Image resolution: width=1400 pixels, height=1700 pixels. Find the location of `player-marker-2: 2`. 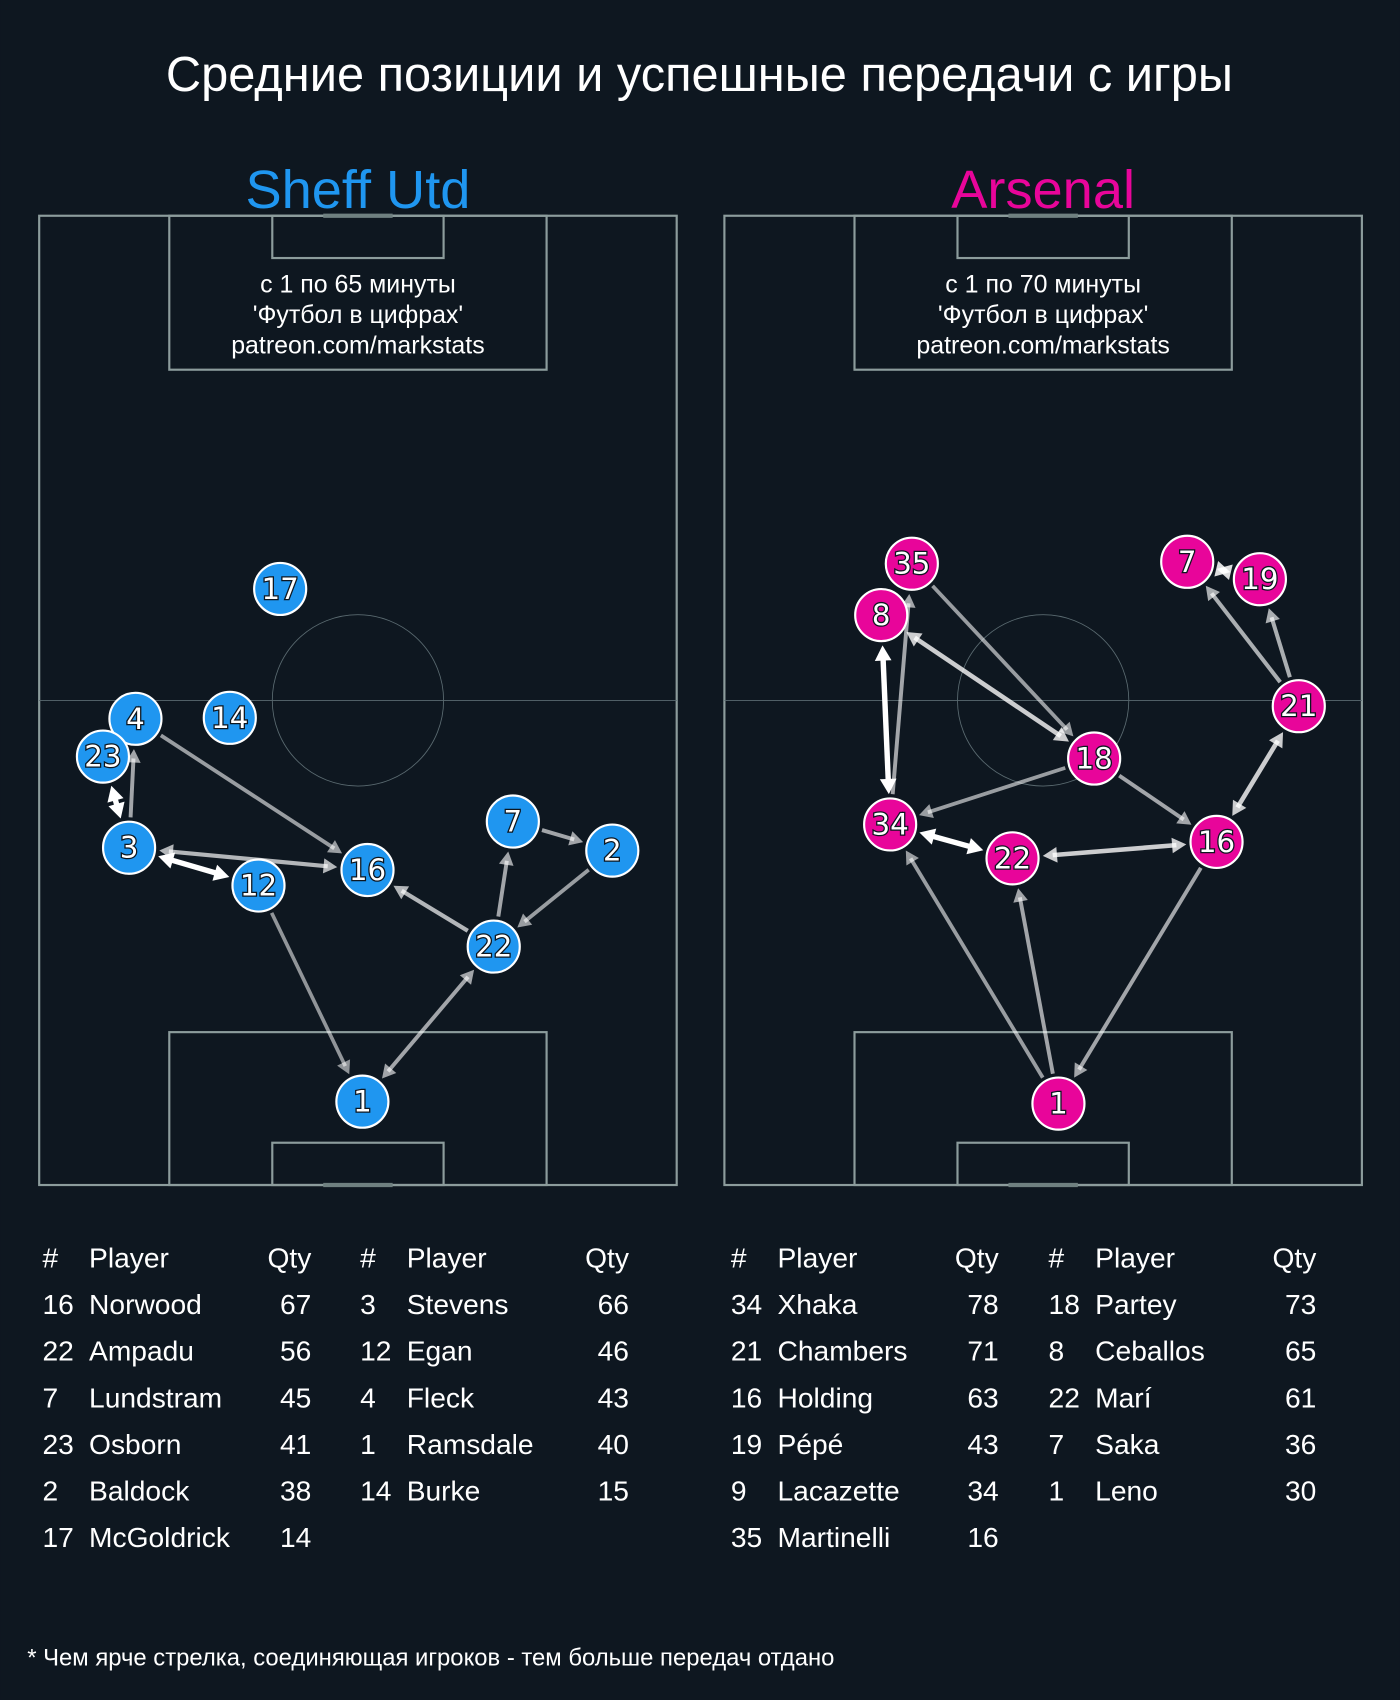

player-marker-2: 2 is located at coordinates (612, 850).